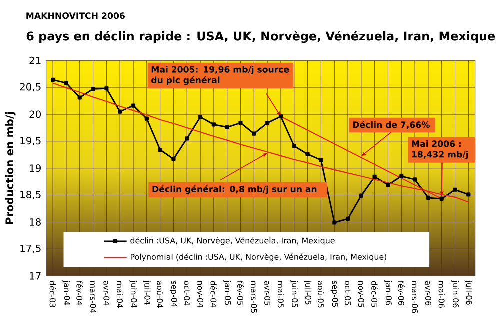  What do you see at coordinates (391, 125) in the screenshot?
I see `annotation: Déclin de 7,66%` at bounding box center [391, 125].